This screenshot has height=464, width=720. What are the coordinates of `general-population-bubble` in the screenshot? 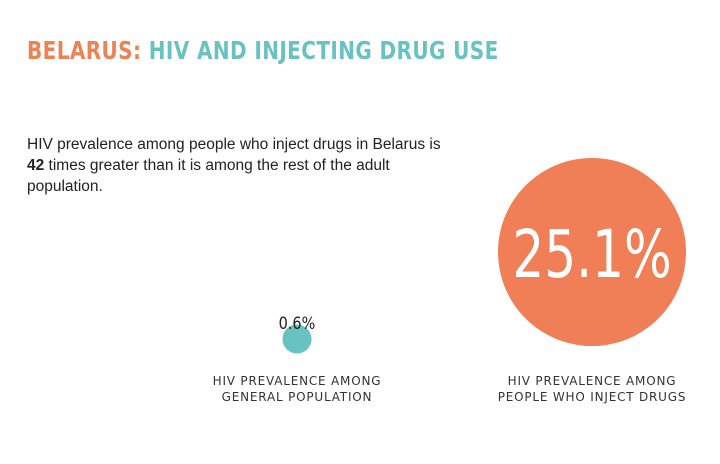 It's located at (297, 339).